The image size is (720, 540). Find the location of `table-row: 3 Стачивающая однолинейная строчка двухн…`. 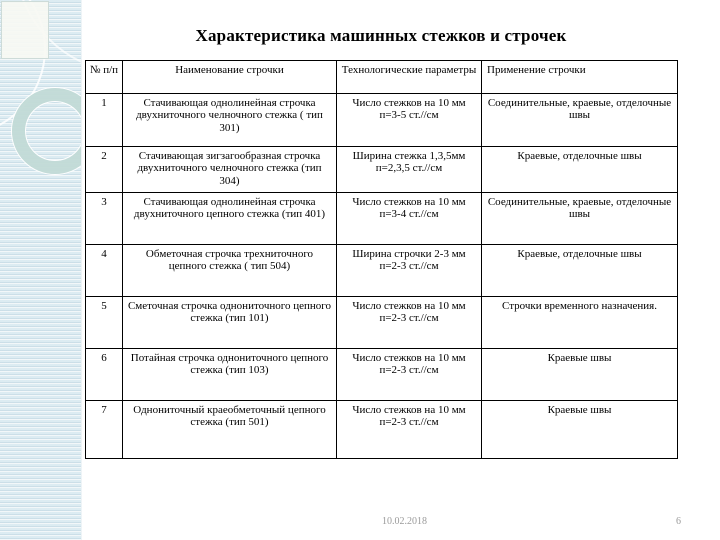

table-row: 3 Стачивающая однолинейная строчка двухн… is located at coordinates (381, 218).